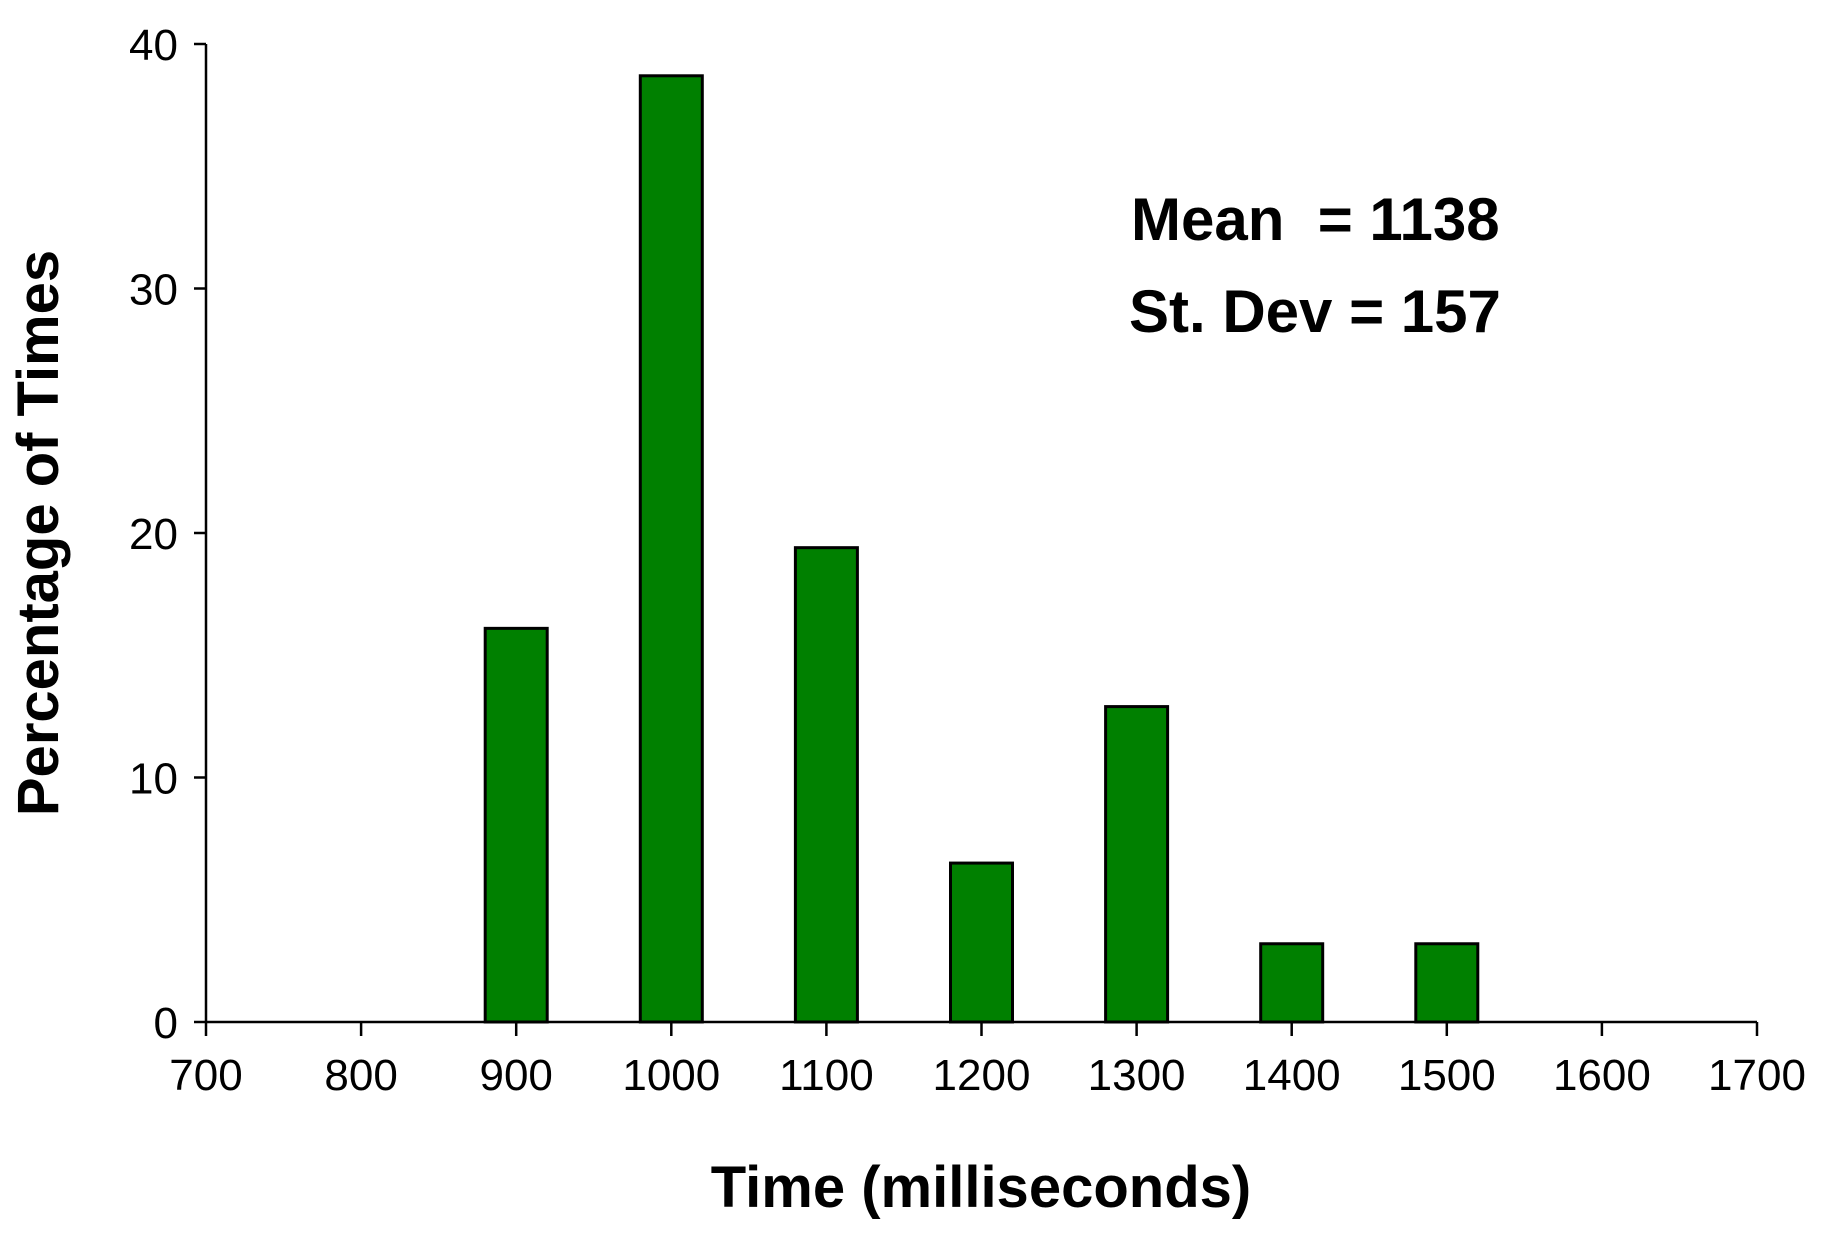  What do you see at coordinates (1315, 219) in the screenshot?
I see `mean-annotation: Mean = 1138` at bounding box center [1315, 219].